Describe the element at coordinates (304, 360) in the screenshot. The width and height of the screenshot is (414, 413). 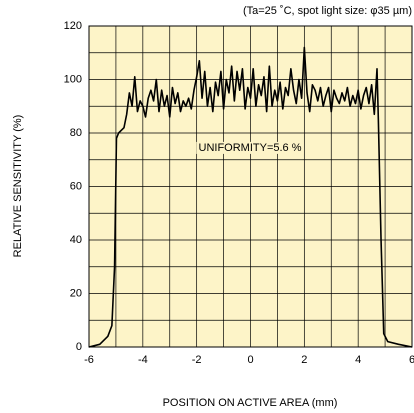
I see `x-tick-label: 2` at that location.